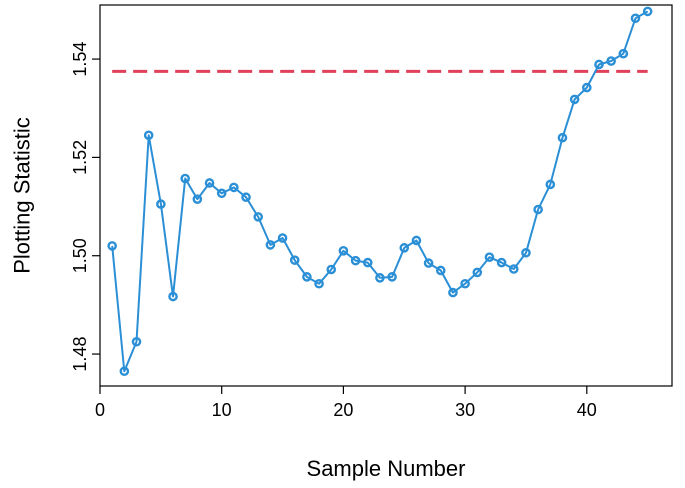 The width and height of the screenshot is (685, 488). I want to click on y-tick-label: 1.54, so click(80, 59).